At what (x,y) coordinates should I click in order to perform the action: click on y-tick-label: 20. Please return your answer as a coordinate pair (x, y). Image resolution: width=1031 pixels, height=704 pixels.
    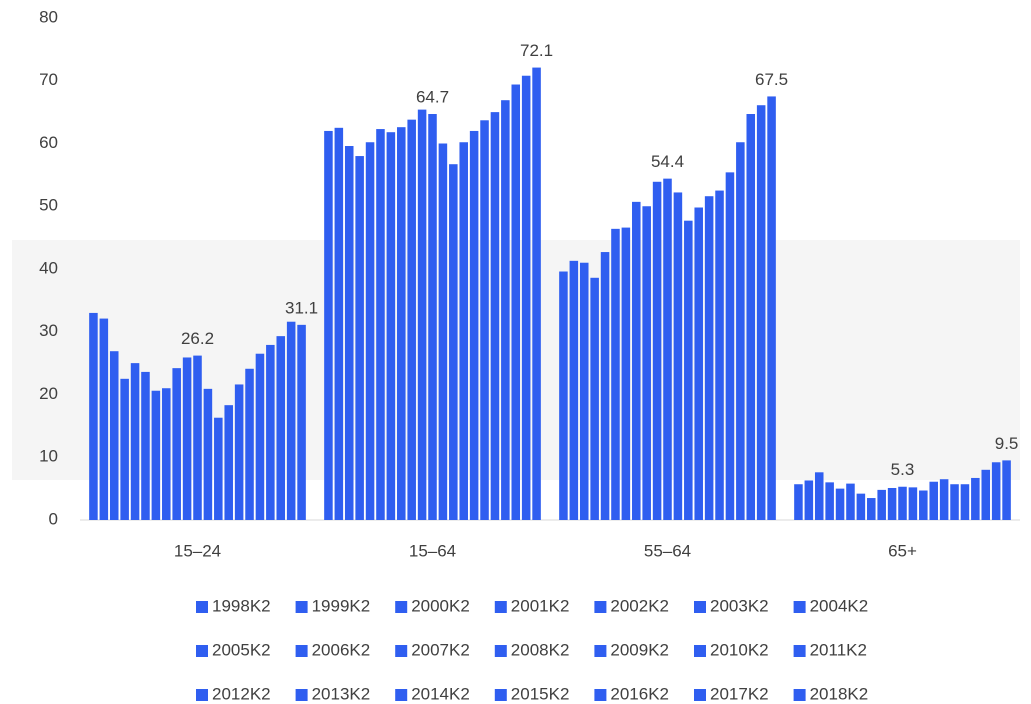
    Looking at the image, I should click on (48, 393).